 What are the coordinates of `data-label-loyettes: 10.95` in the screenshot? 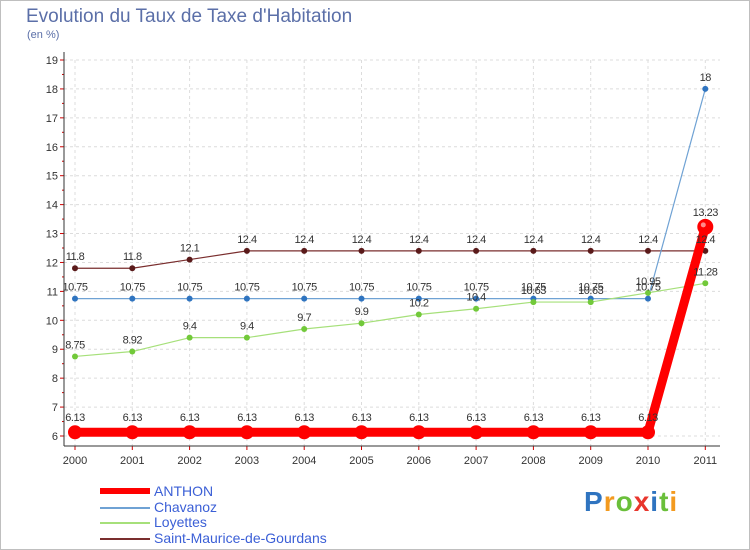 It's located at (647, 282).